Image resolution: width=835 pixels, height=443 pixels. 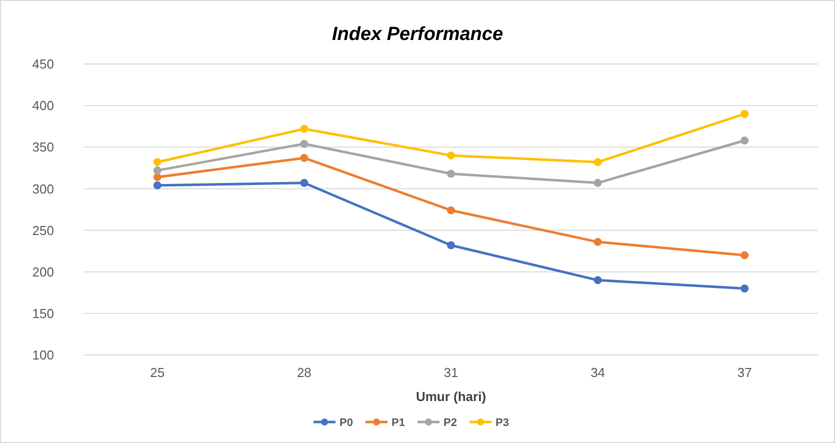 What do you see at coordinates (43, 106) in the screenshot?
I see `y-tick-label: 400` at bounding box center [43, 106].